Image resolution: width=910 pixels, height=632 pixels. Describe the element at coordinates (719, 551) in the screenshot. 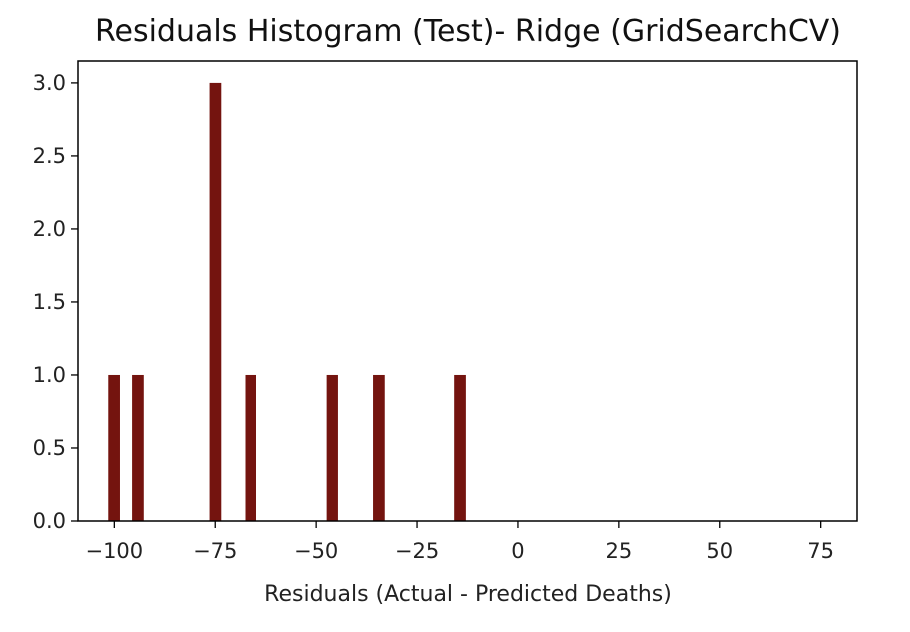

I see `x-tick-label: 50` at that location.